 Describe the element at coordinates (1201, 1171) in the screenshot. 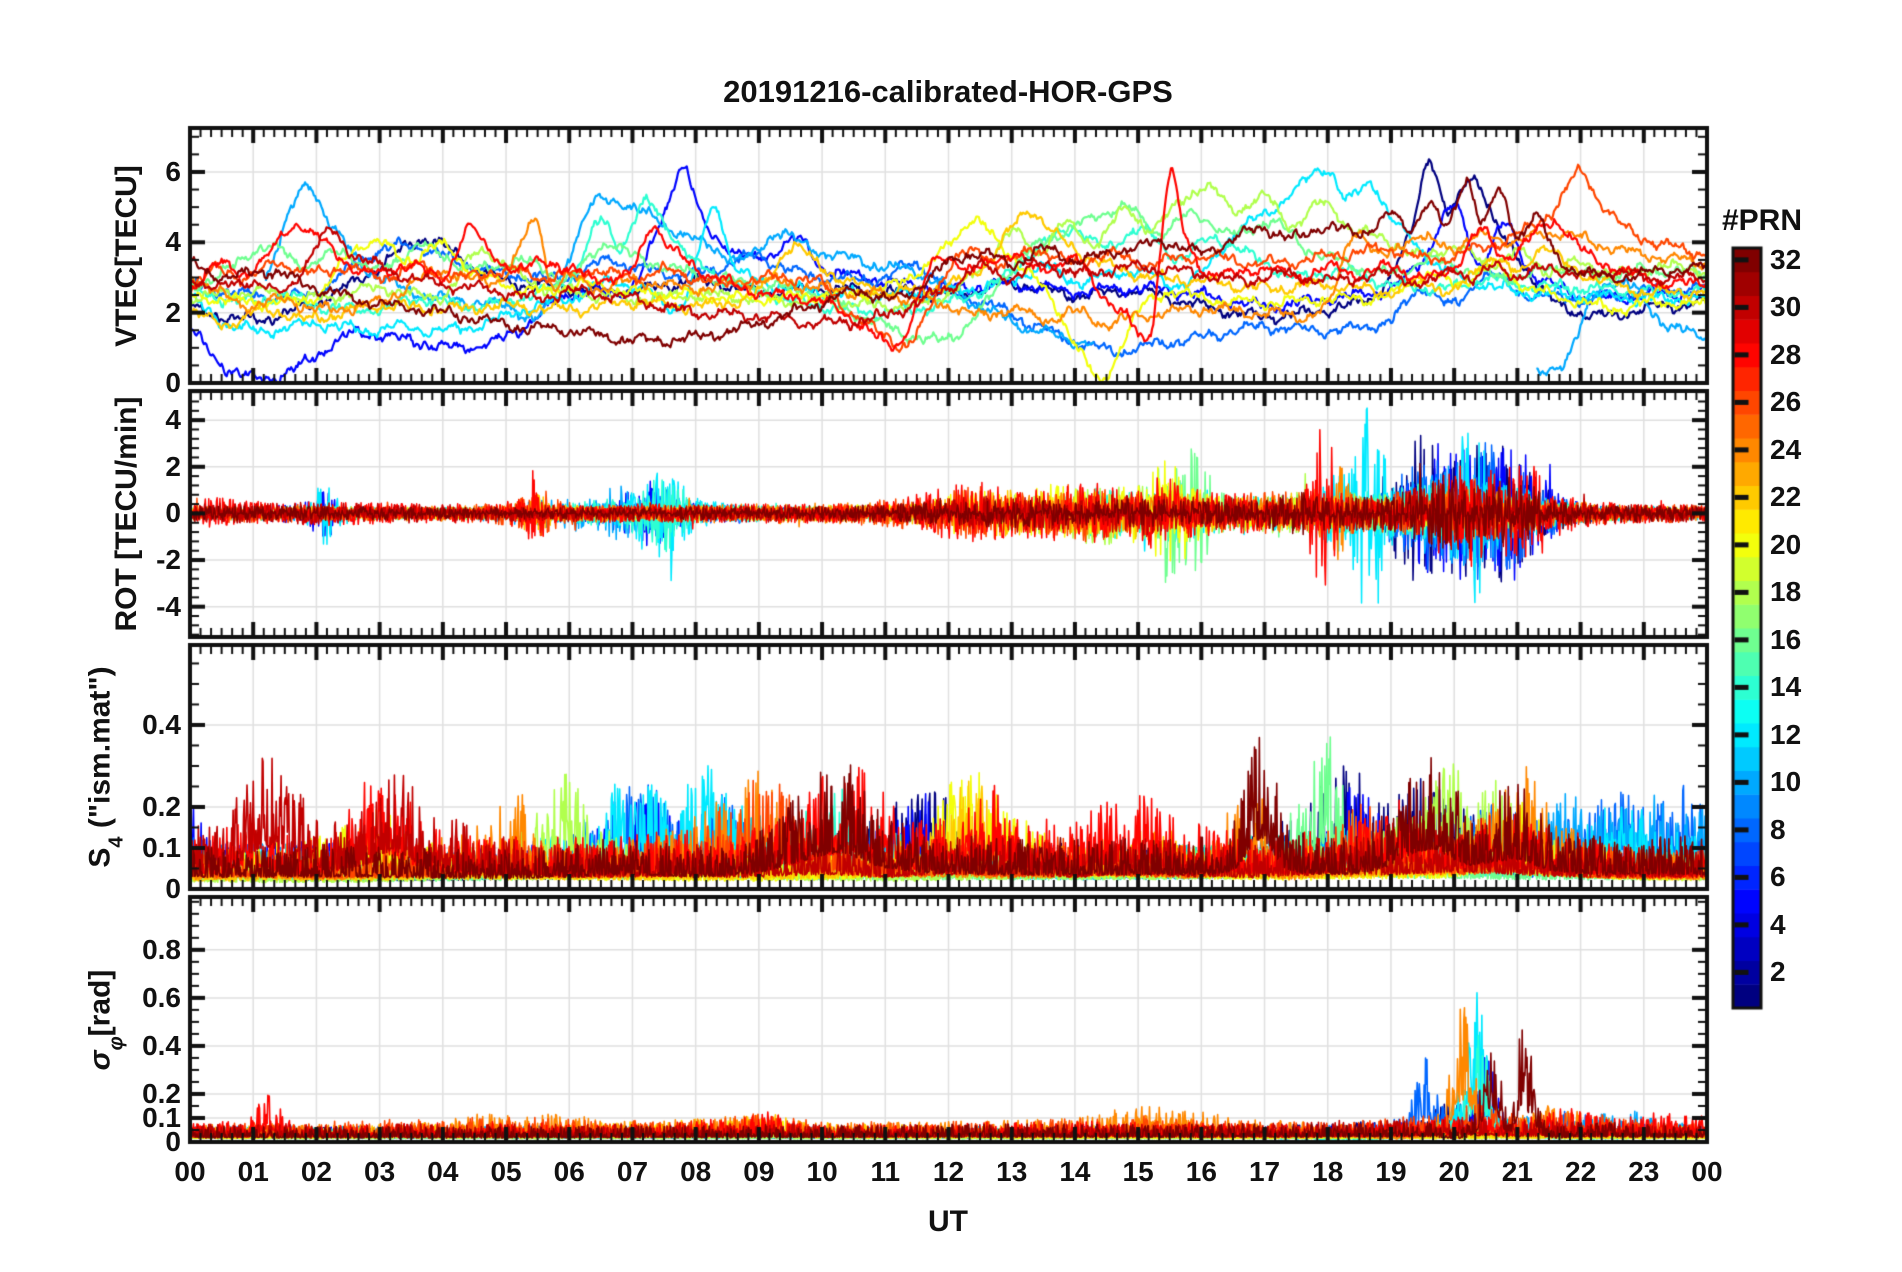

I see `x-tick-label: 16` at that location.